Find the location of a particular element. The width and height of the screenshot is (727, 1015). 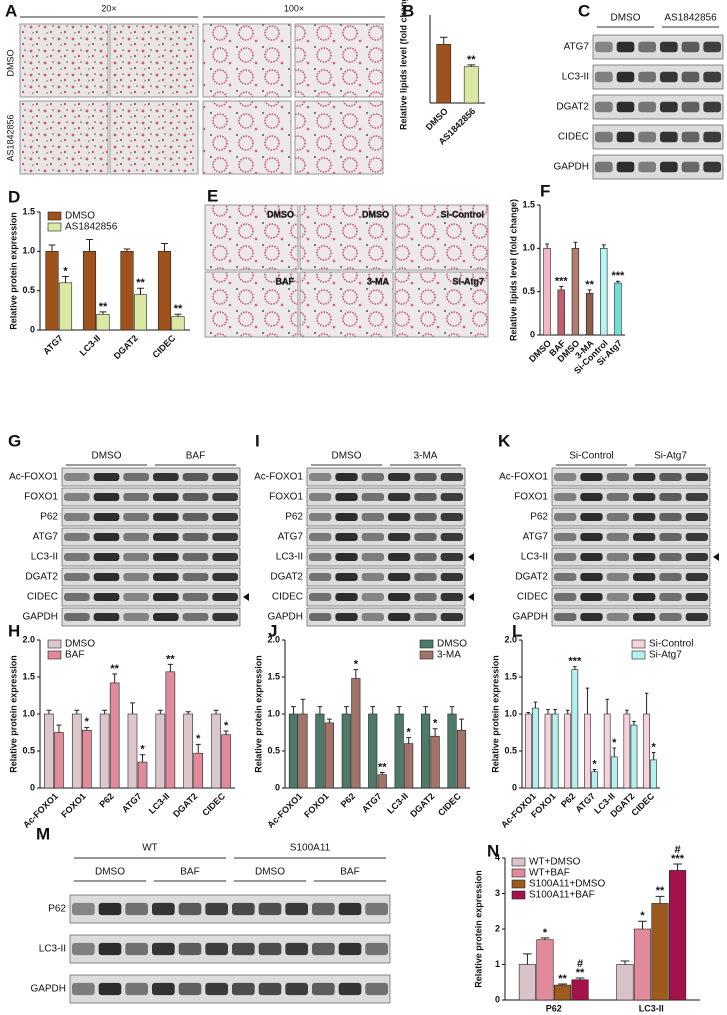

x-tick-label: ATG7 is located at coordinates (372, 803).